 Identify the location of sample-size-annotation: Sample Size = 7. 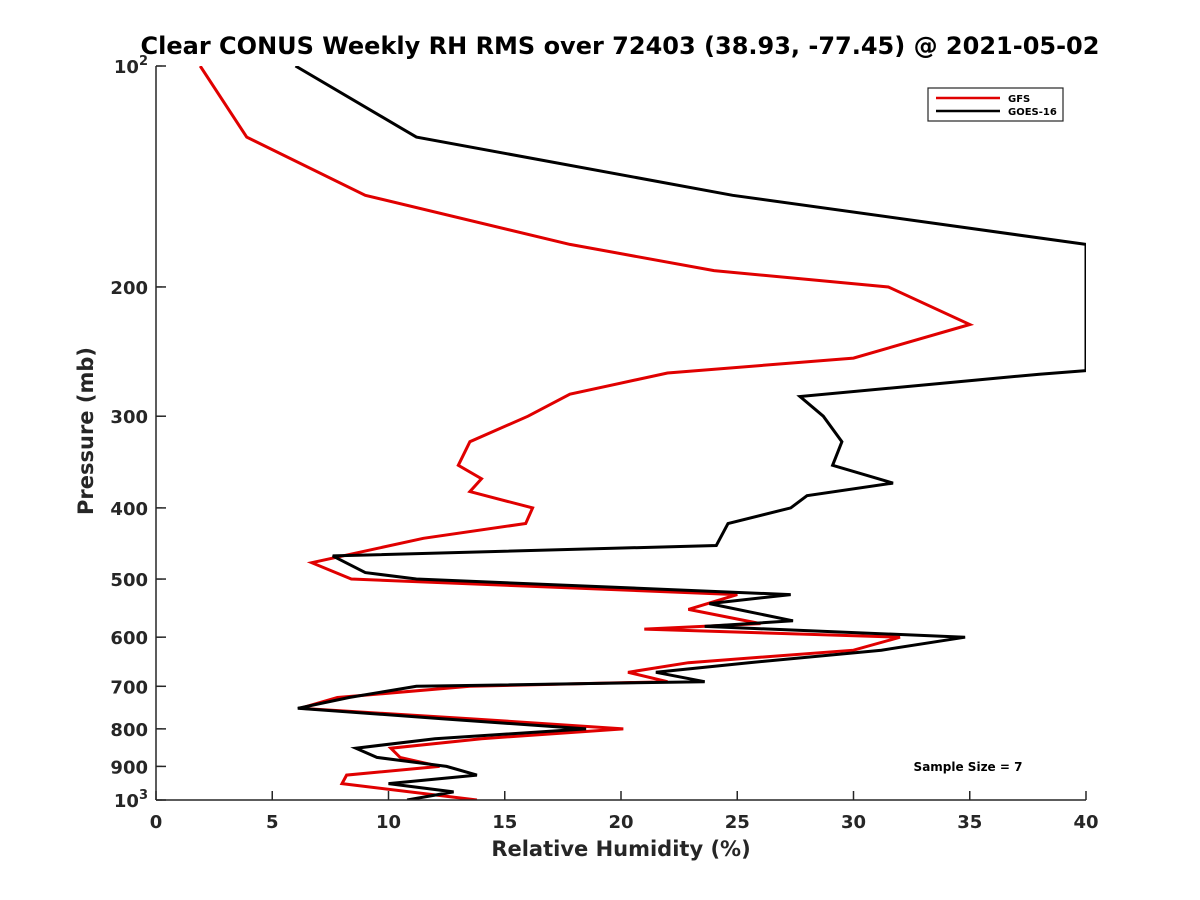
(968, 767).